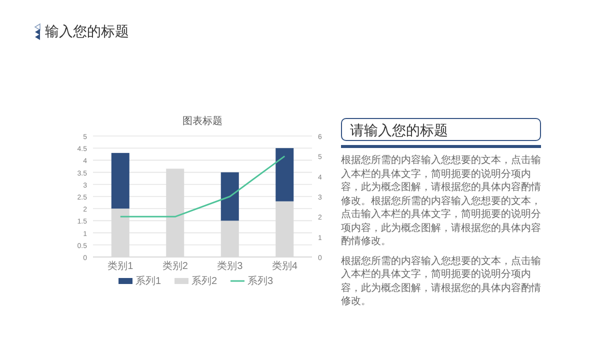  What do you see at coordinates (121, 266) in the screenshot?
I see `x-tick-label: 类别1` at bounding box center [121, 266].